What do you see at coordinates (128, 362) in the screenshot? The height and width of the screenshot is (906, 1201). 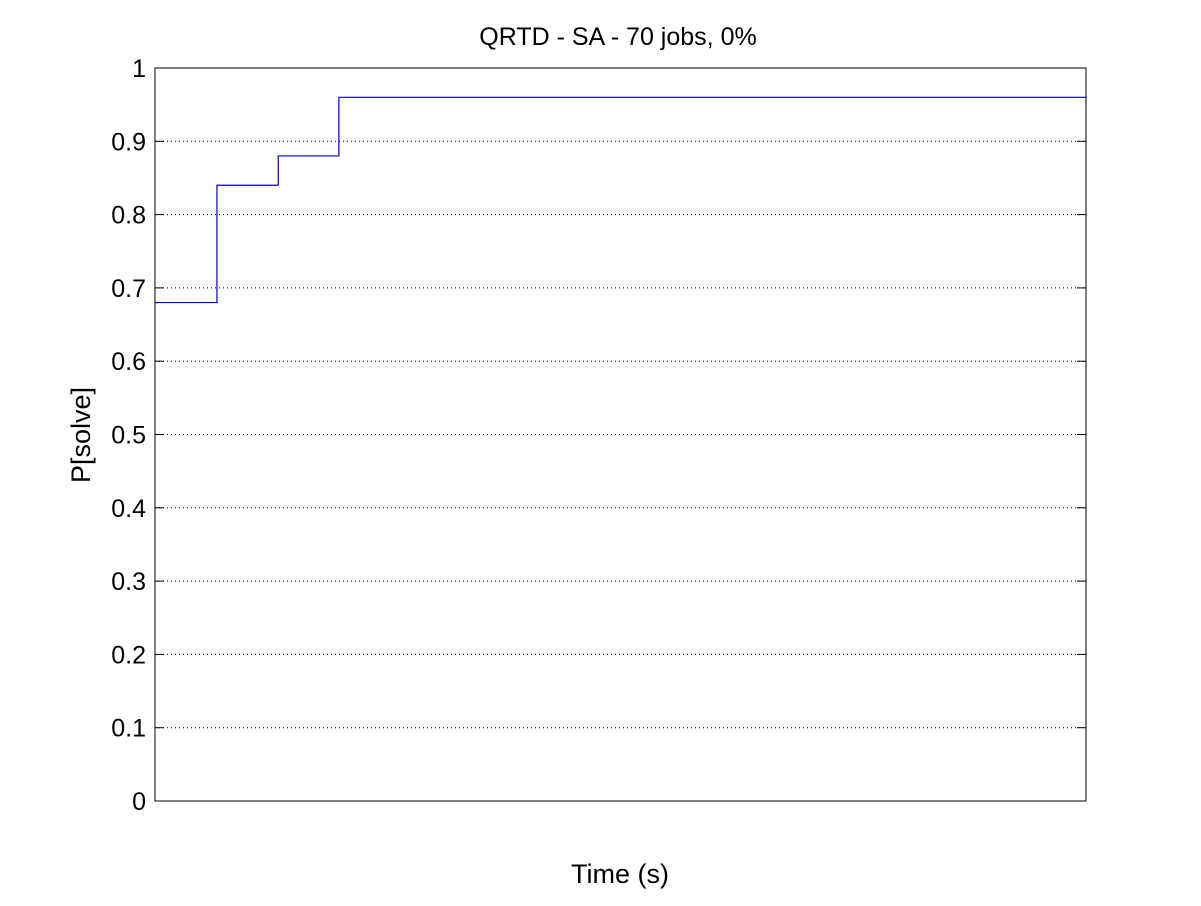 I see `y-tick-label: 0.6` at bounding box center [128, 362].